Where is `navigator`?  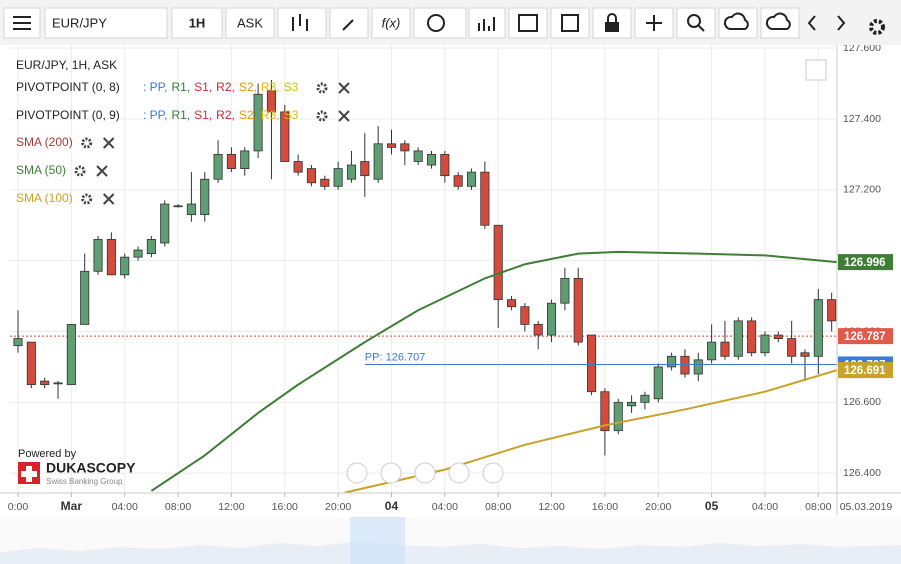 navigator is located at coordinates (450, 540).